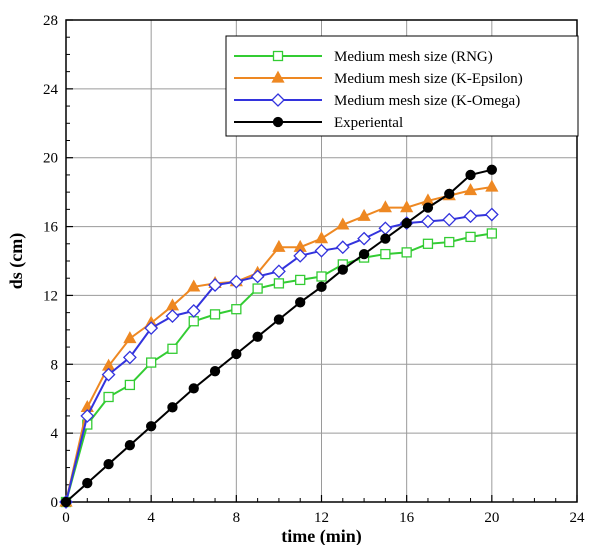 This screenshot has width=604, height=545. What do you see at coordinates (318, 123) in the screenshot?
I see `legend-item: Experiental` at bounding box center [318, 123].